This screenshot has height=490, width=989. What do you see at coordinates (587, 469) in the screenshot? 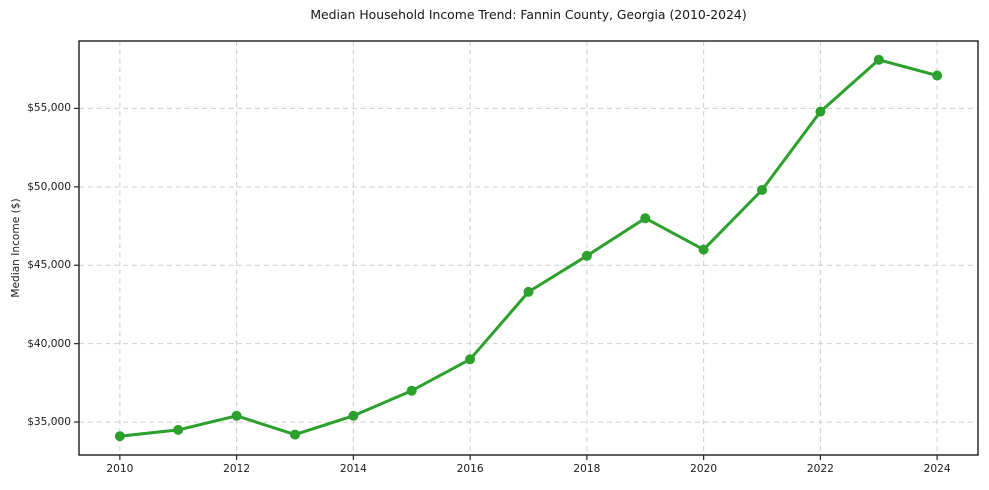
I see `x-tick-label: 2018` at bounding box center [587, 469].